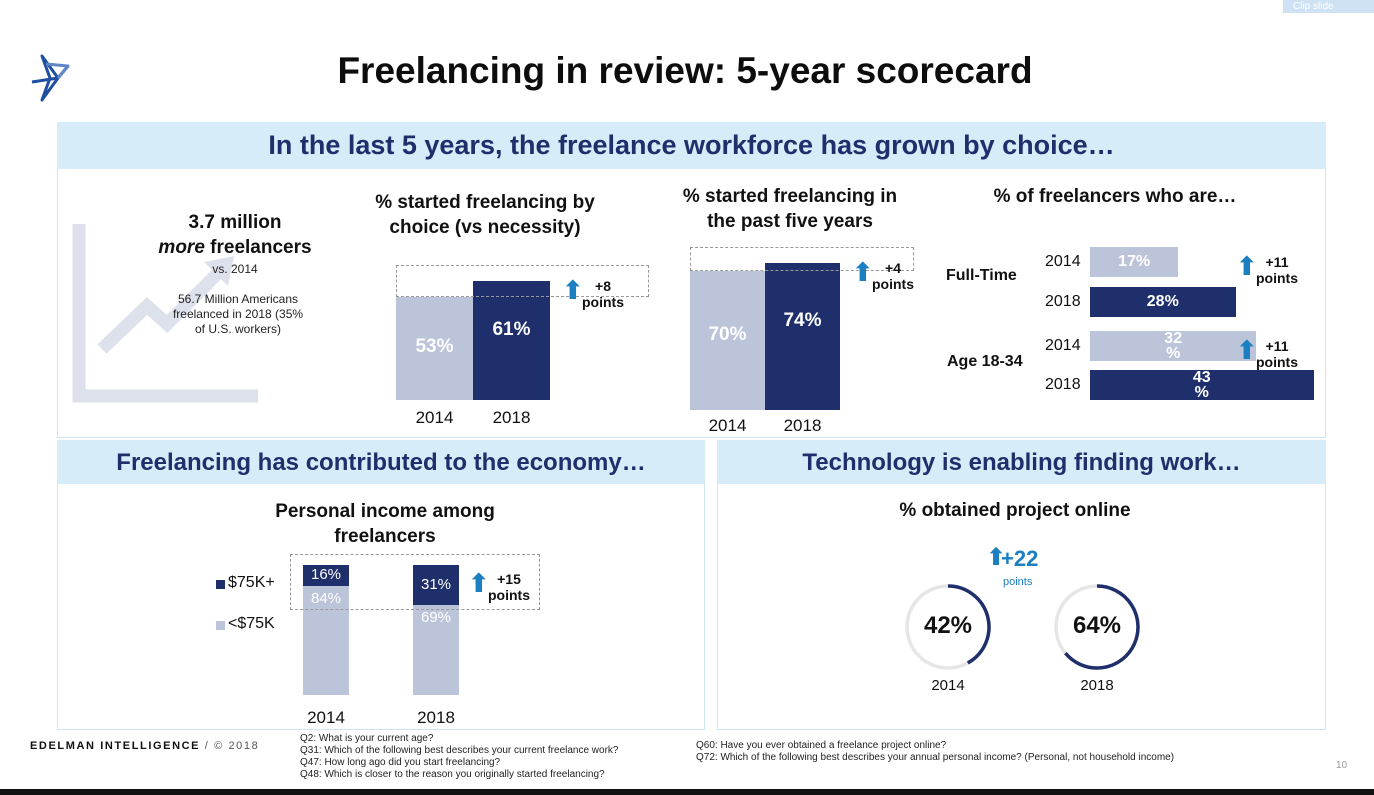  I want to click on past-five-bar-2018: 74%, so click(802, 336).